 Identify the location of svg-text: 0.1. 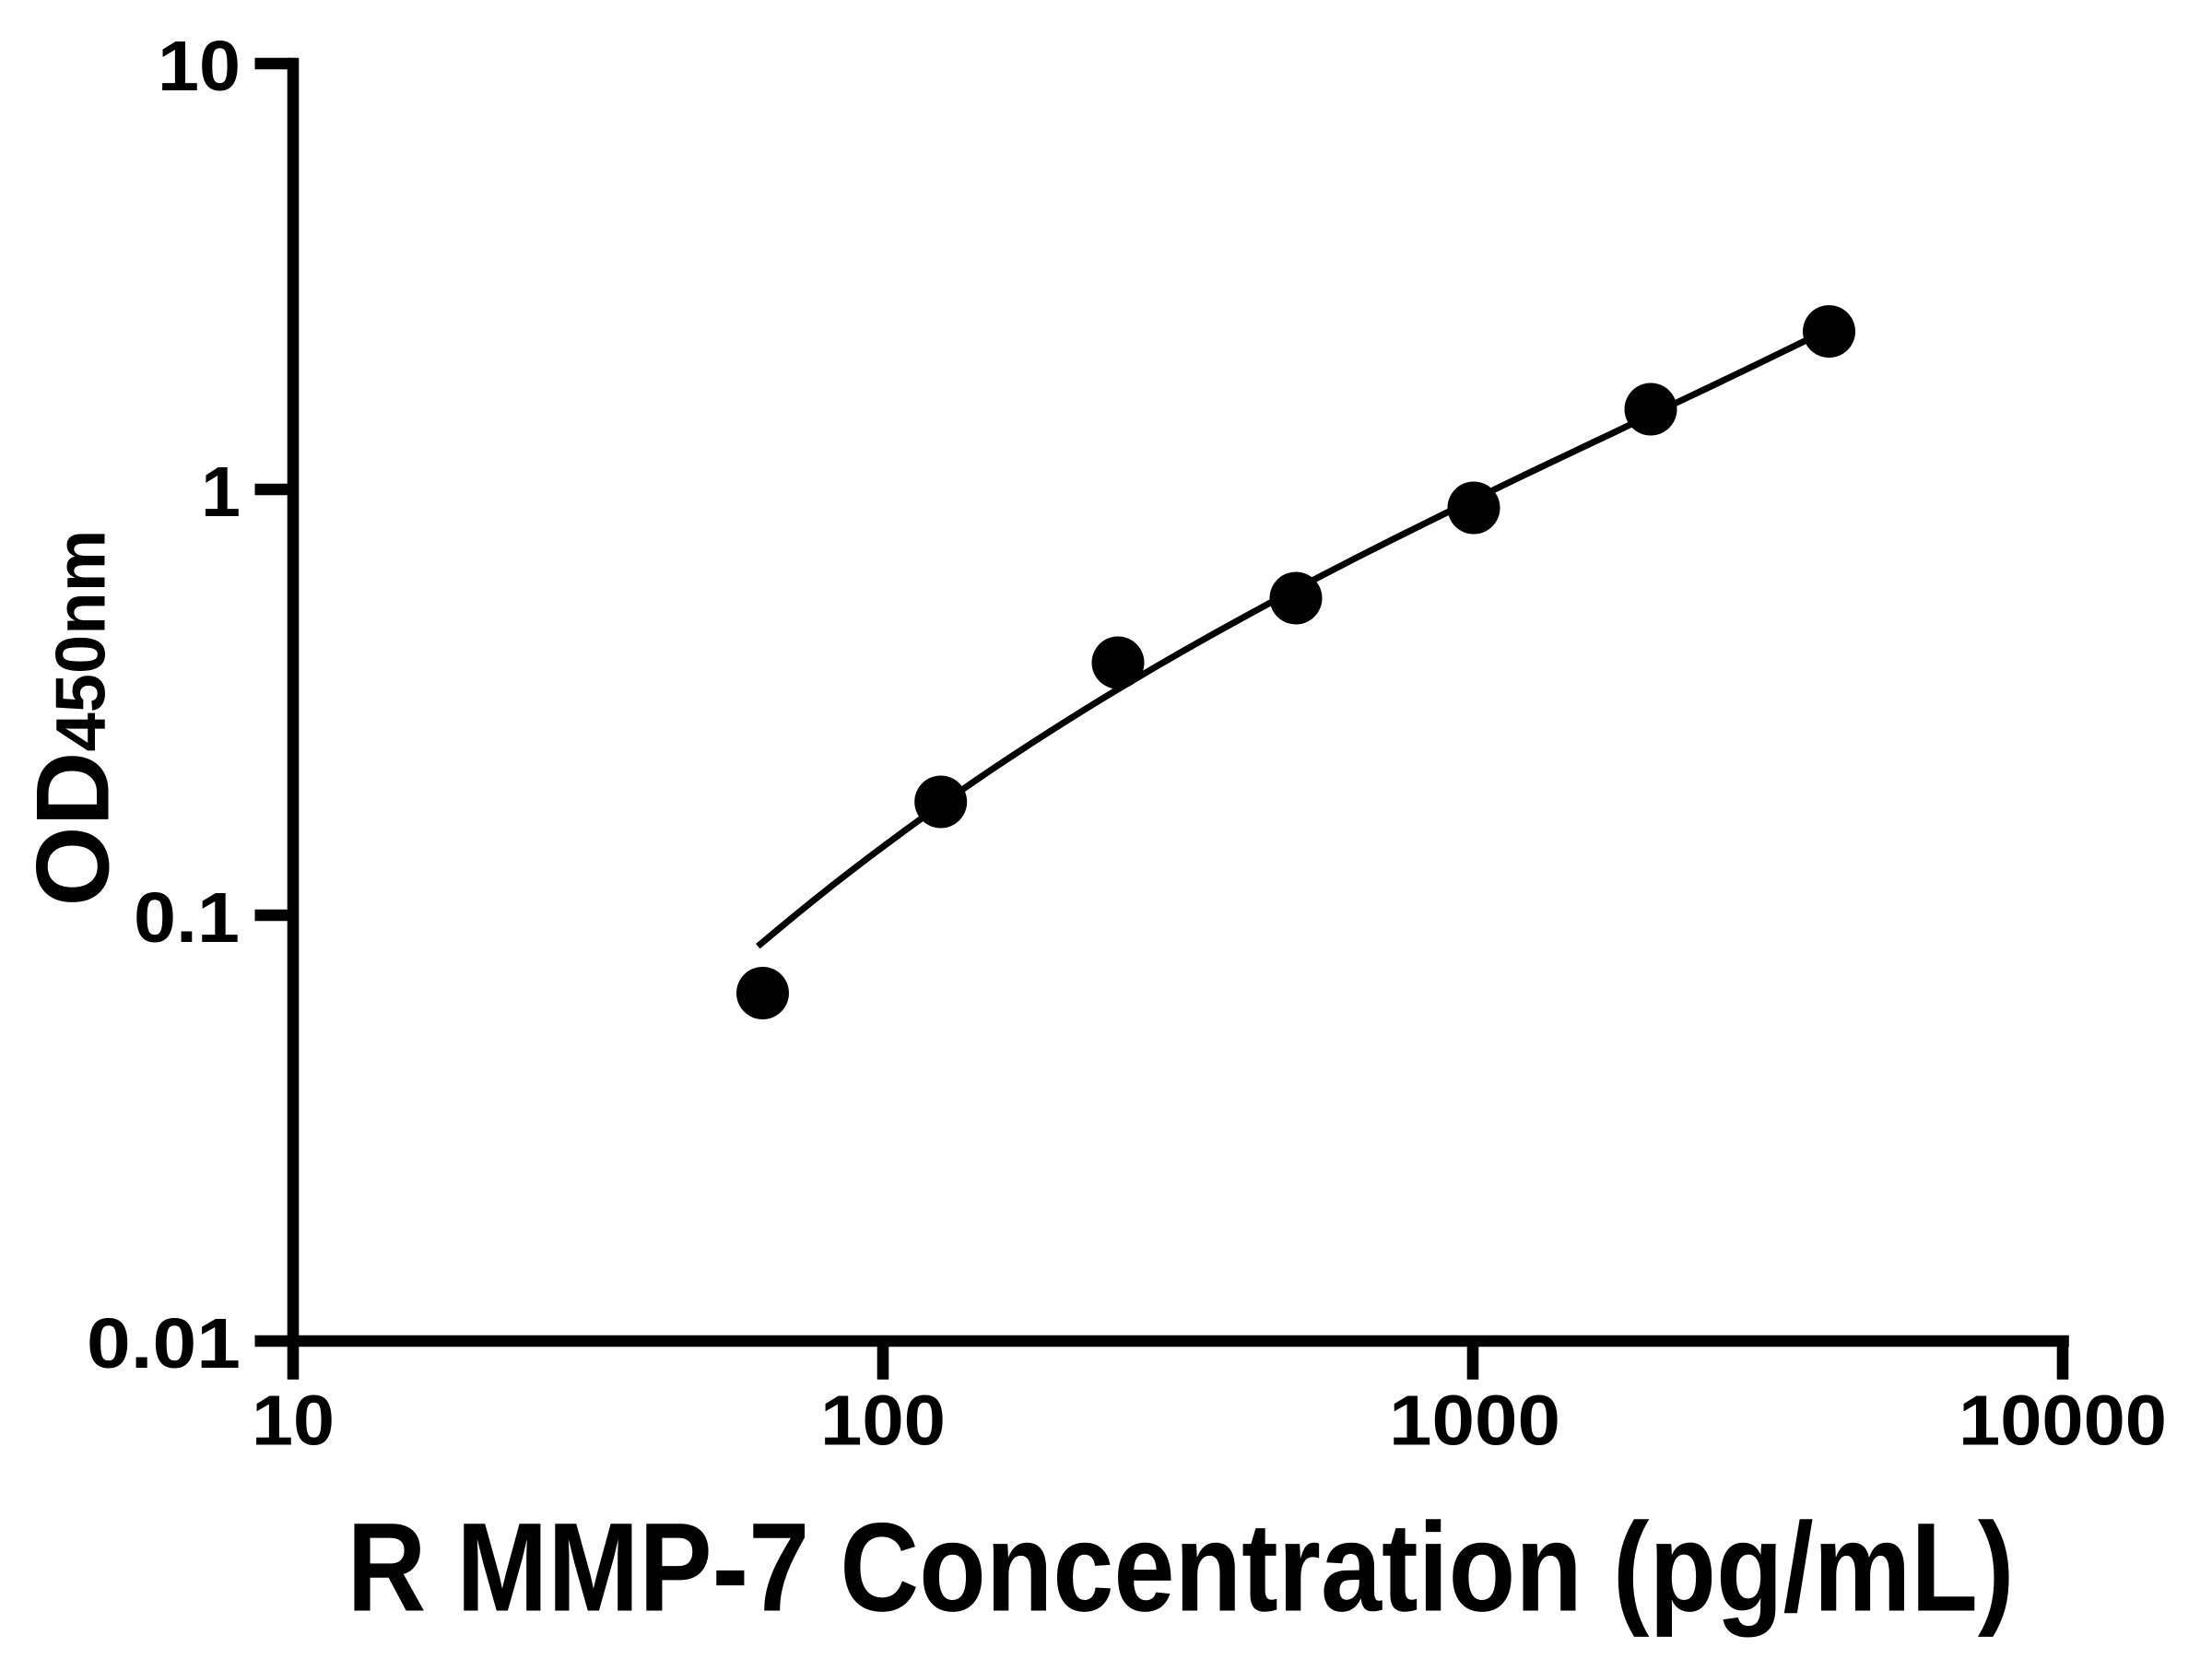
(187, 918).